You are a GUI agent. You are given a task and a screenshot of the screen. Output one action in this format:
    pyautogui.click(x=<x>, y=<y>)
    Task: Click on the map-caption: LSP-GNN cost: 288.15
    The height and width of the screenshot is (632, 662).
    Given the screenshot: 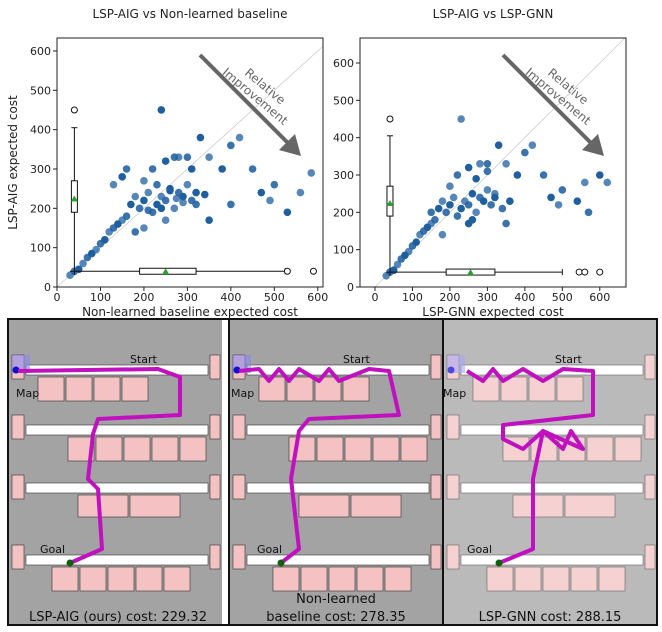 What is the action you would take?
    pyautogui.click(x=550, y=617)
    